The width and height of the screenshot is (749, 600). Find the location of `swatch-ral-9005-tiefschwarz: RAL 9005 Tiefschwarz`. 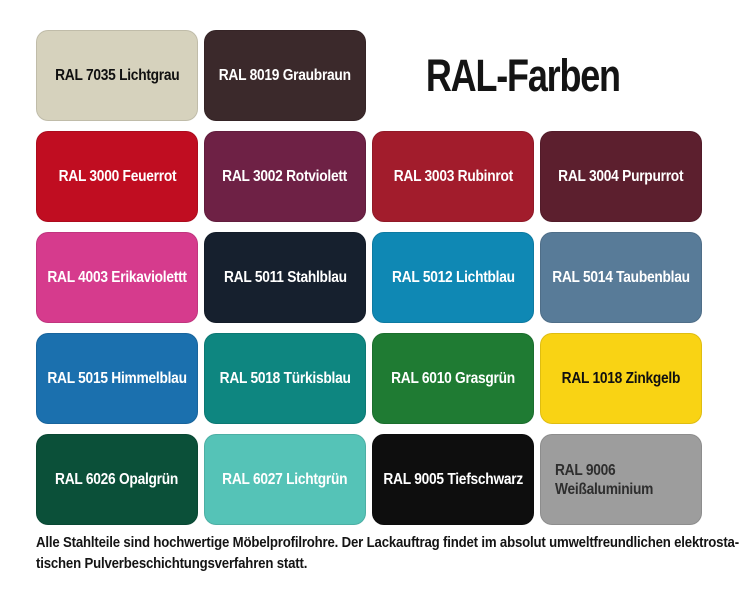

swatch-ral-9005-tiefschwarz: RAL 9005 Tiefschwarz is located at coordinates (453, 479).